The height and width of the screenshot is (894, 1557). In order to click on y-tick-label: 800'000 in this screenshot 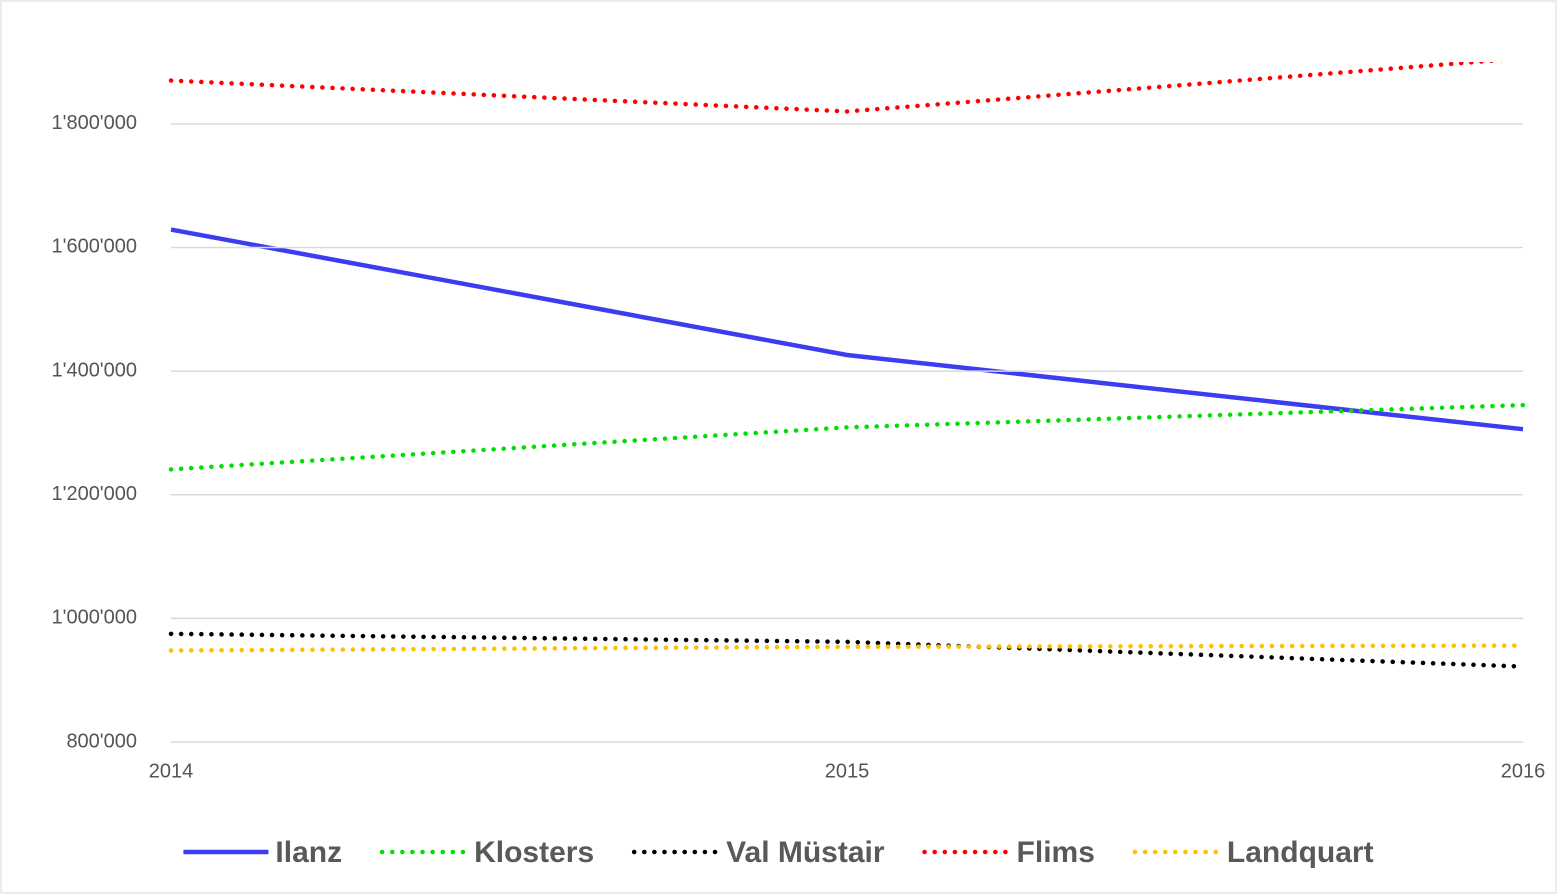, I will do `click(101, 741)`.